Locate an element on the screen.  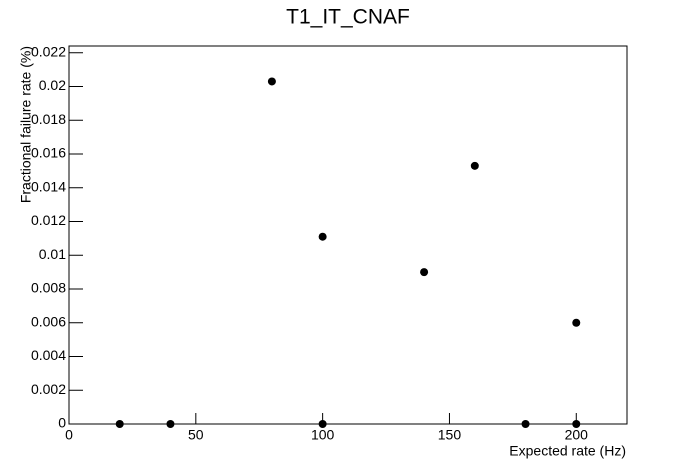
y-tick-label: 0.006 is located at coordinates (48, 321).